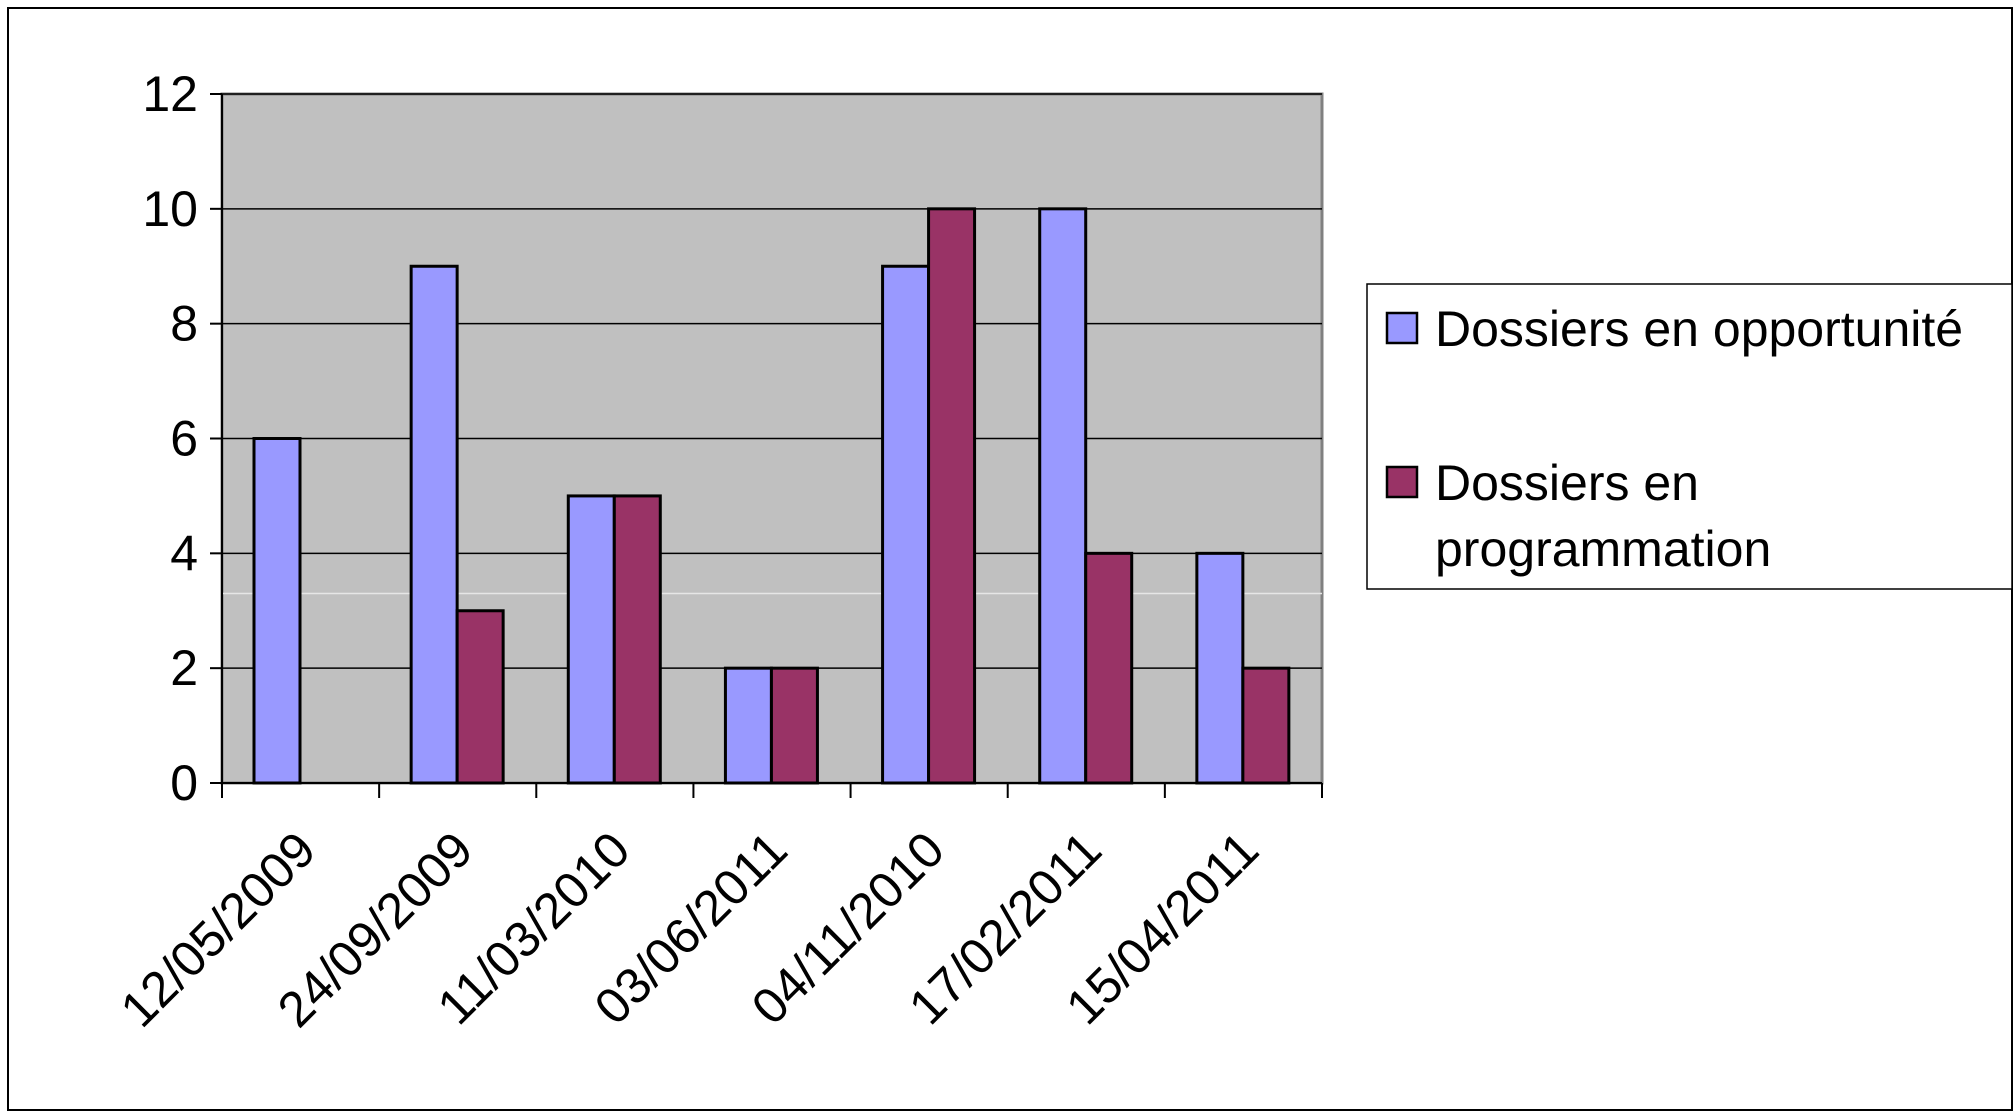 This screenshot has height=1114, width=2015. I want to click on legend-box, so click(1689, 436).